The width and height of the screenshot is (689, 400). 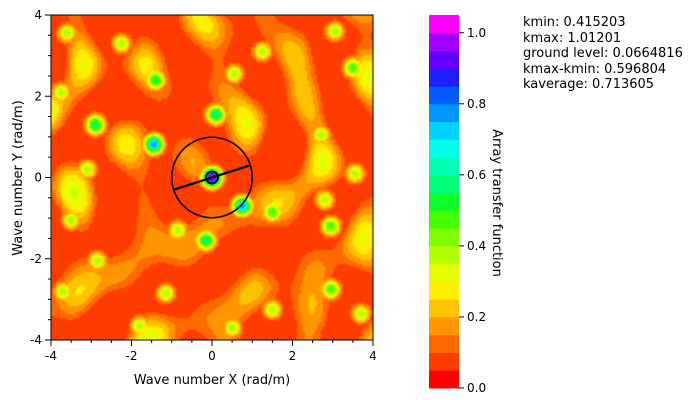 I want to click on colorbar: 0.0 0.2 0.4 0.6 0.8 1.0, so click(x=457, y=205).